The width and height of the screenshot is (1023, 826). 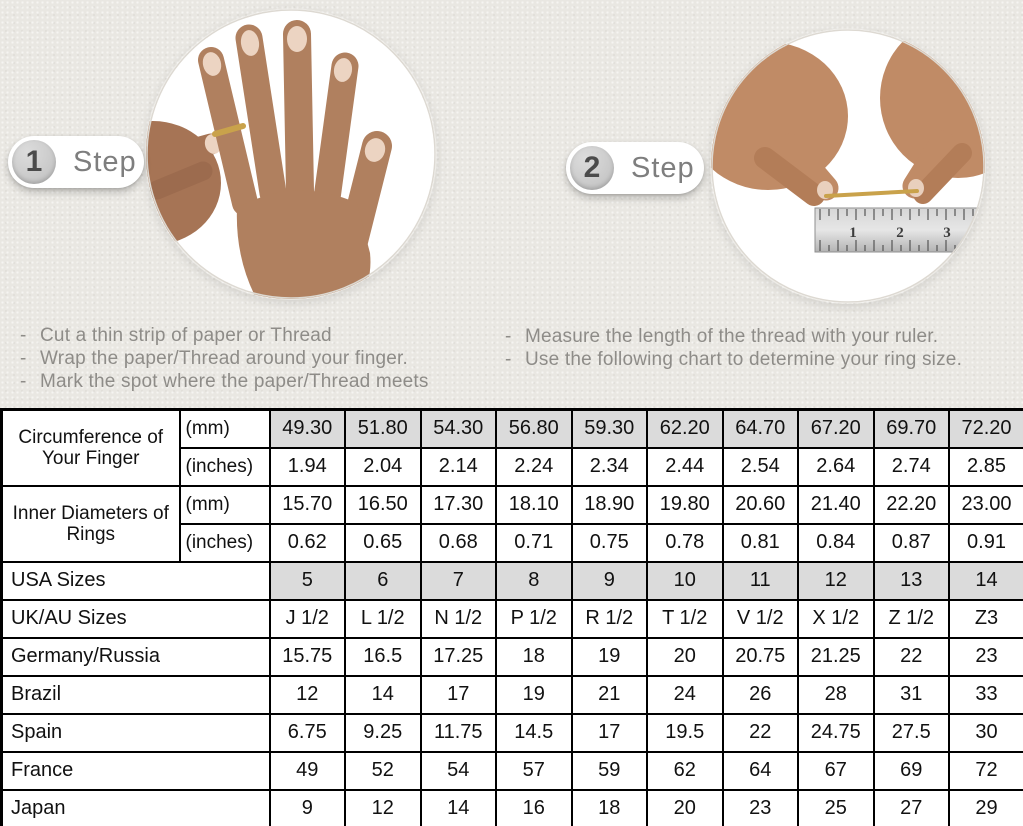 What do you see at coordinates (534, 807) in the screenshot?
I see `size-value-cell: 16` at bounding box center [534, 807].